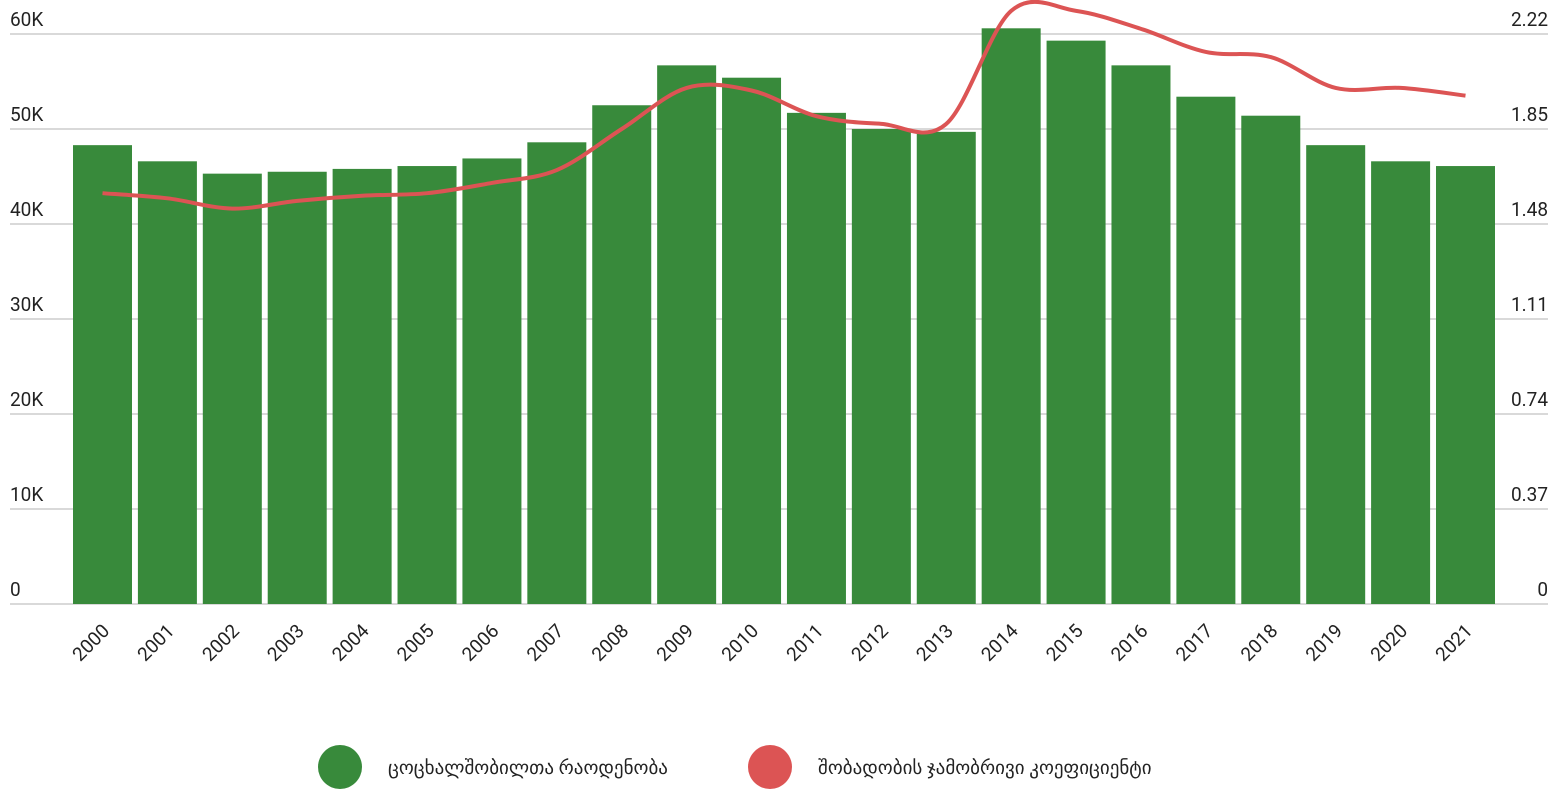 The height and width of the screenshot is (794, 1557). What do you see at coordinates (545, 642) in the screenshot?
I see `x-tick-label: 2007` at bounding box center [545, 642].